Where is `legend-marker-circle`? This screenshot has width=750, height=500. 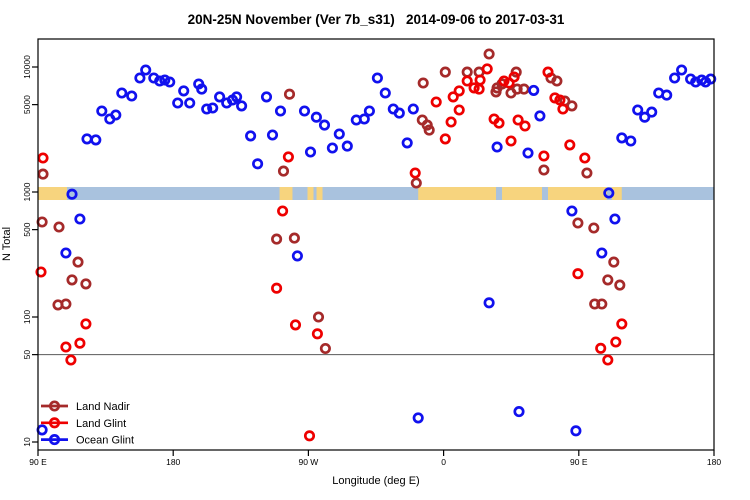 legend-marker-circle is located at coordinates (54, 406).